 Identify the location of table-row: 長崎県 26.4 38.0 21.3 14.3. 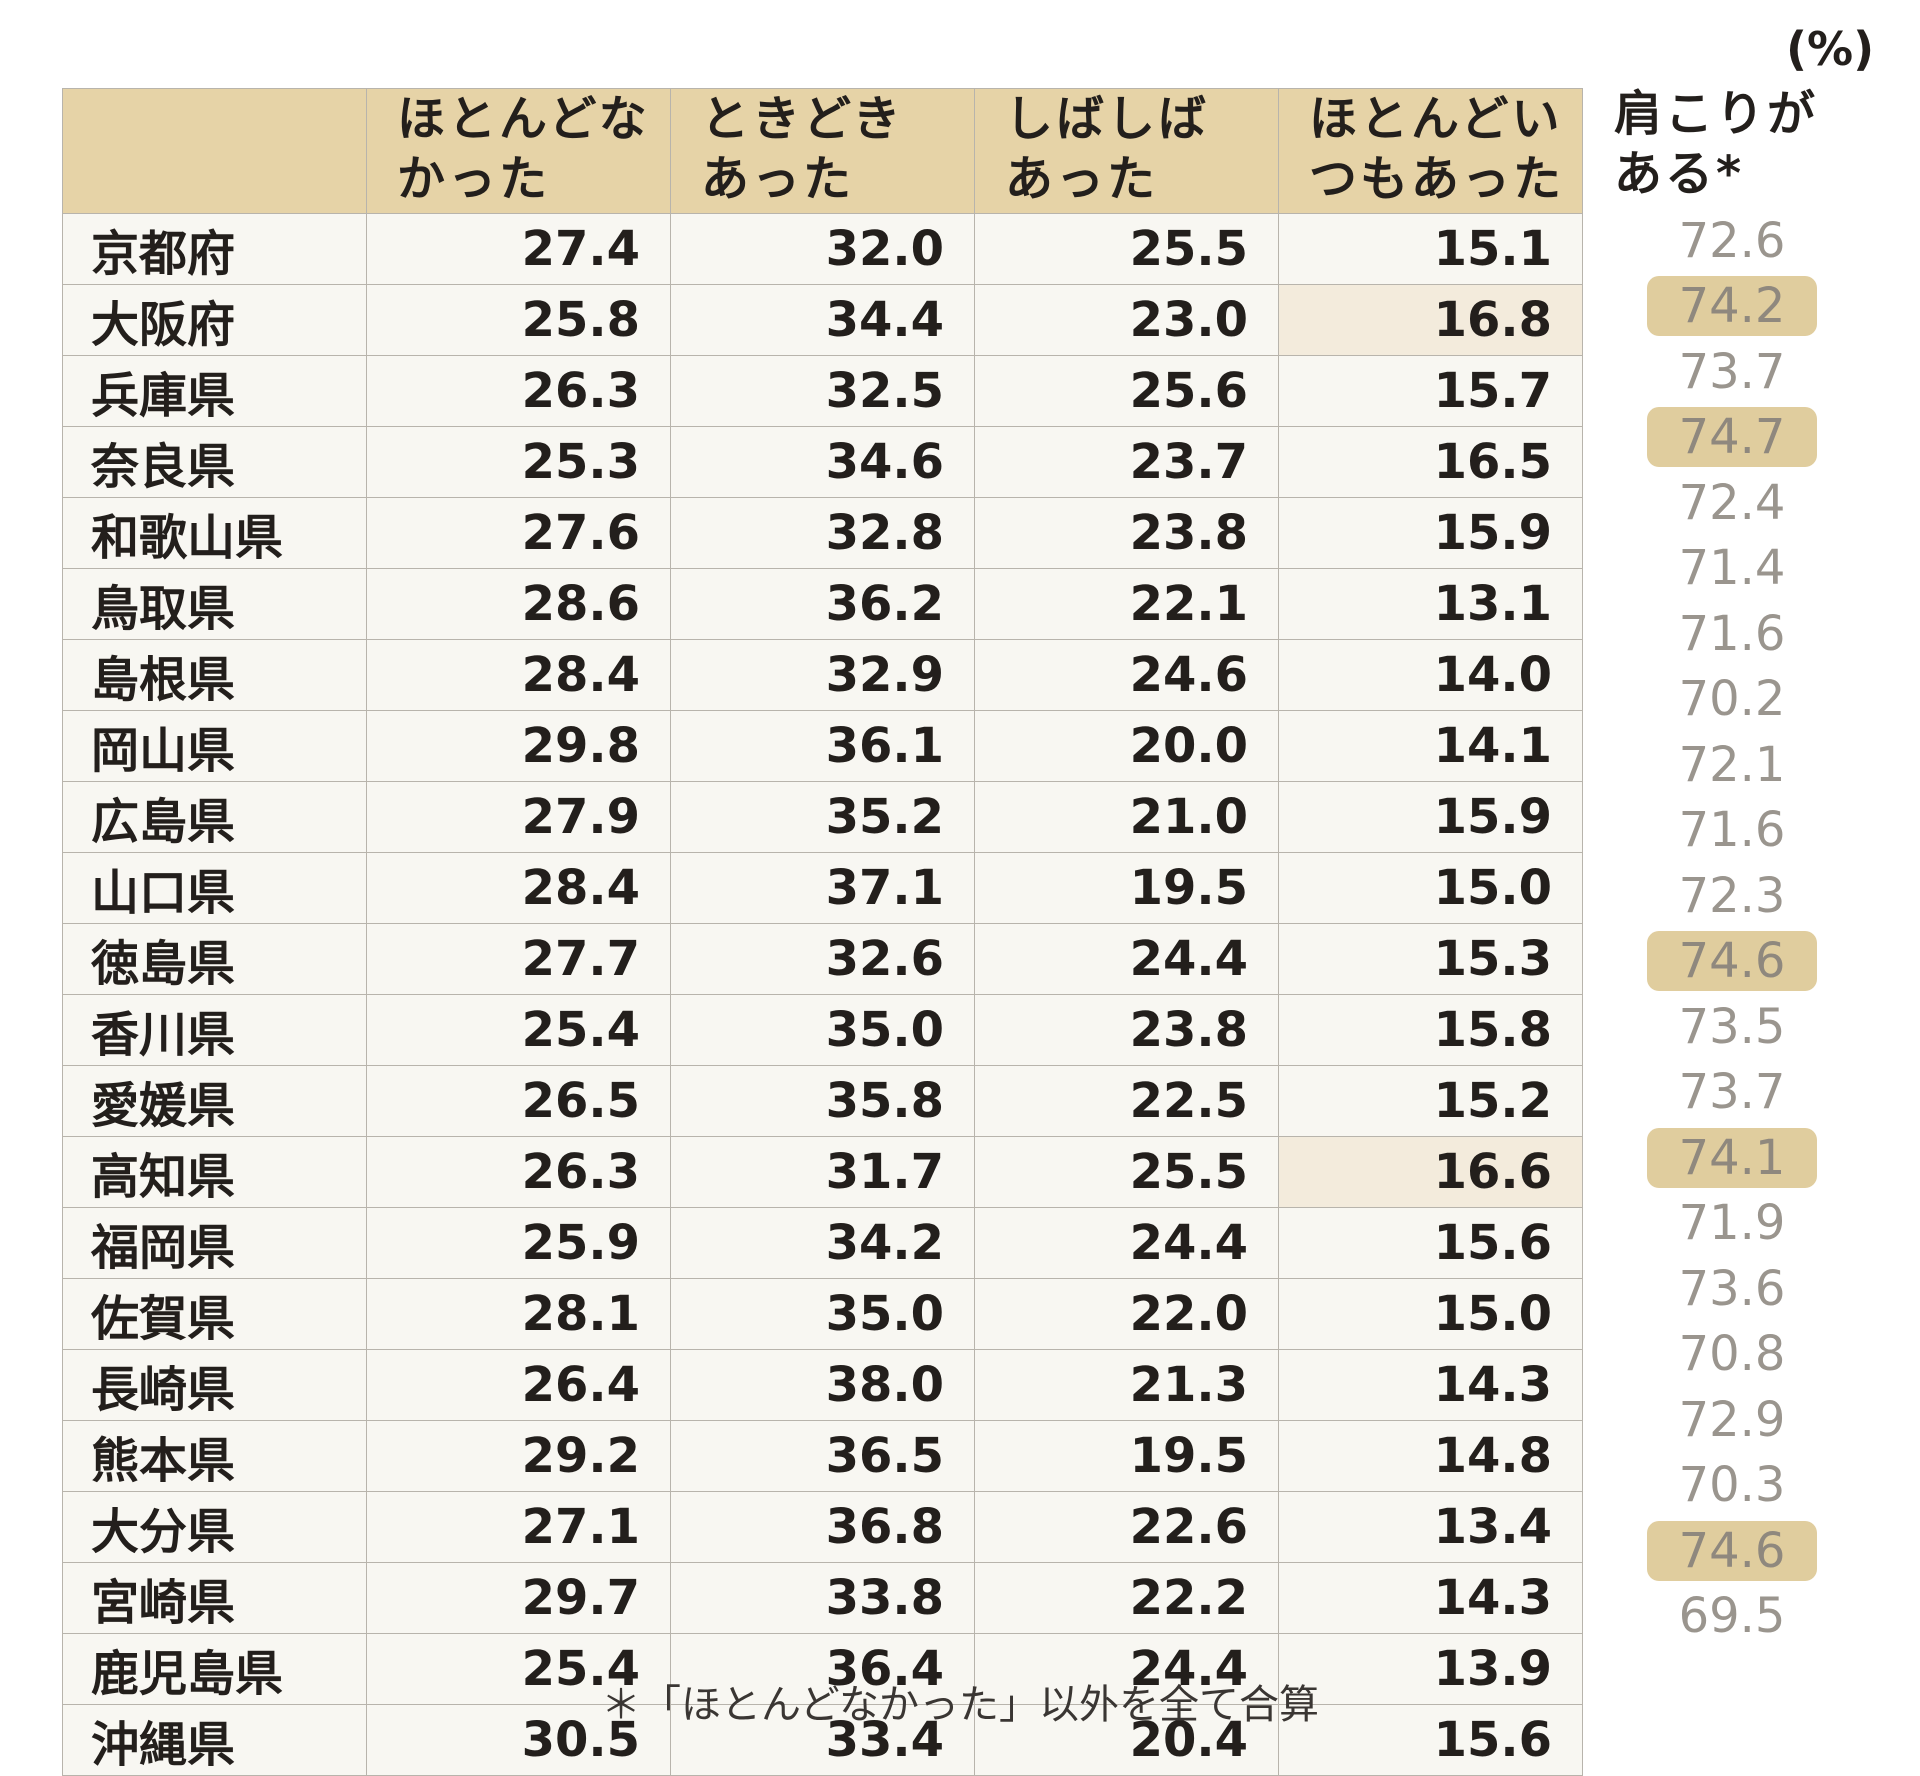
(822, 1385).